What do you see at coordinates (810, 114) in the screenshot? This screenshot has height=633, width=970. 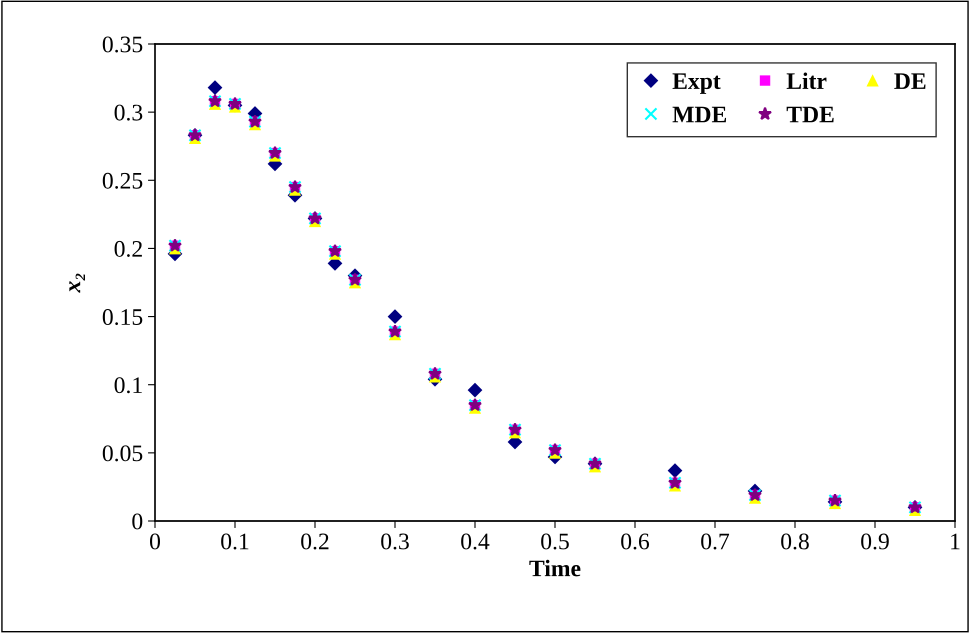 I see `legend-label: TDE` at bounding box center [810, 114].